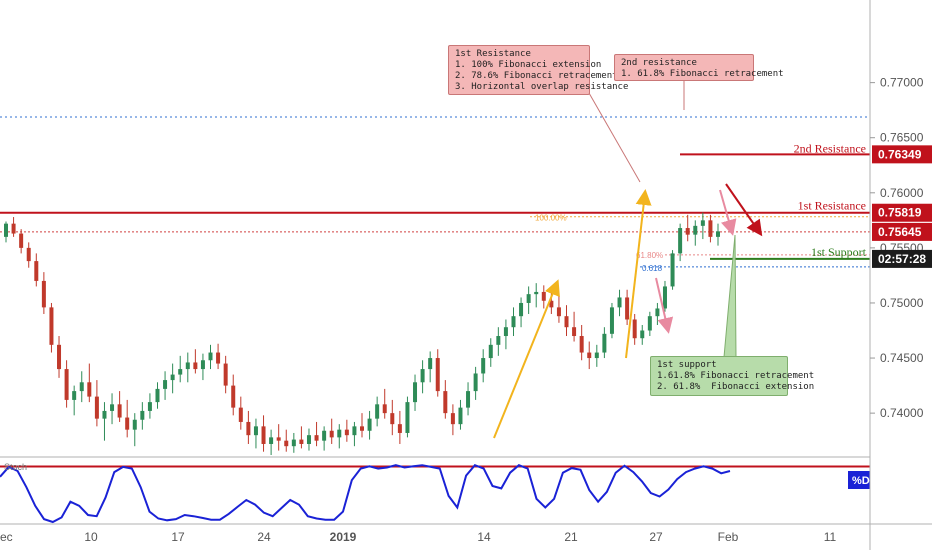 Image resolution: width=932 pixels, height=550 pixels. Describe the element at coordinates (902, 303) in the screenshot. I see `y-tick-label: 0.75000` at that location.